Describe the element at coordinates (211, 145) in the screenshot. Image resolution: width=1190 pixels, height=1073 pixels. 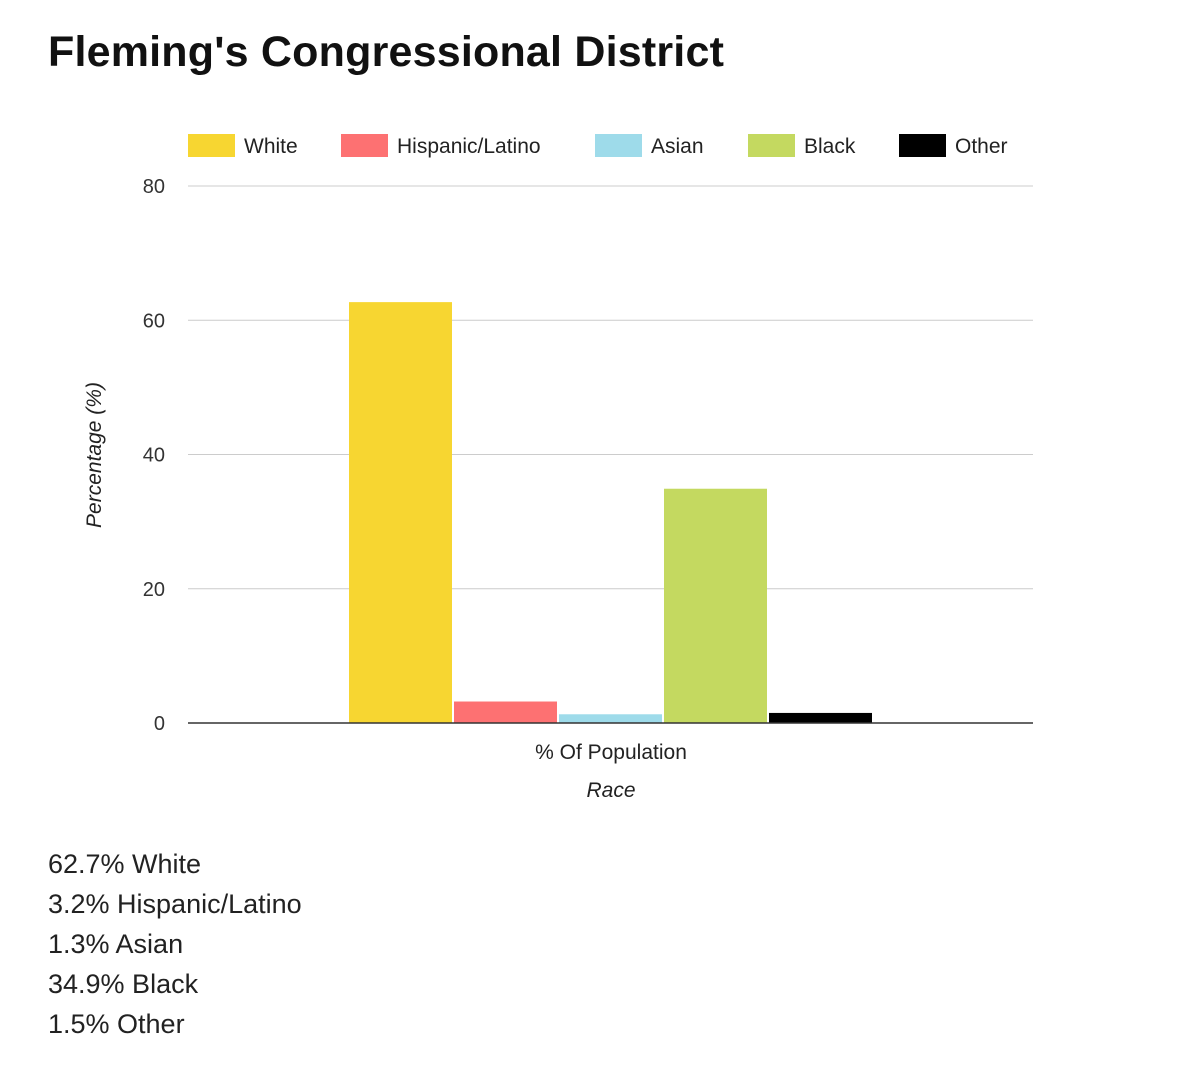
I see `legend-swatch-white` at that location.